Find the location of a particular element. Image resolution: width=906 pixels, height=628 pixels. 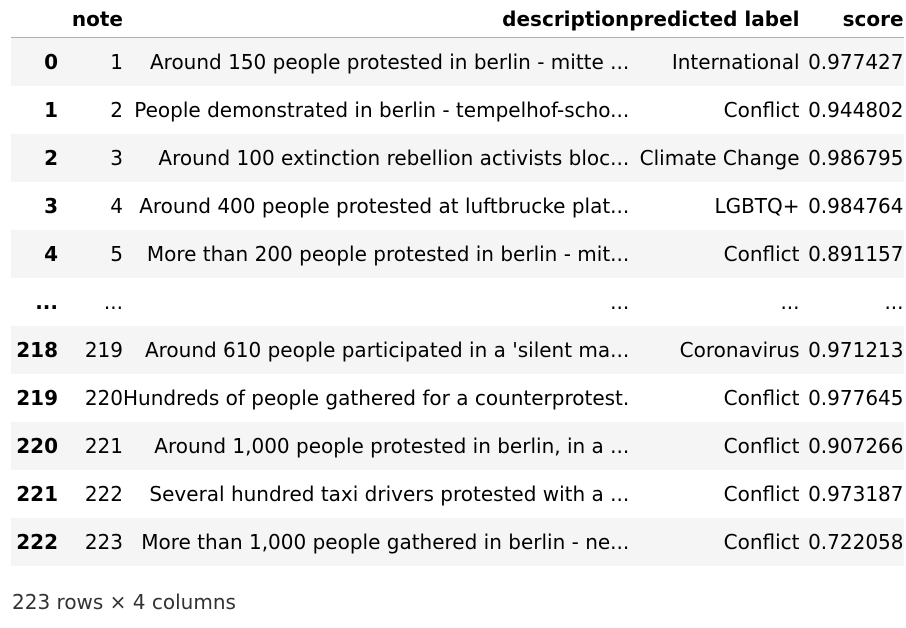

note-cell: 222 is located at coordinates (103, 493).